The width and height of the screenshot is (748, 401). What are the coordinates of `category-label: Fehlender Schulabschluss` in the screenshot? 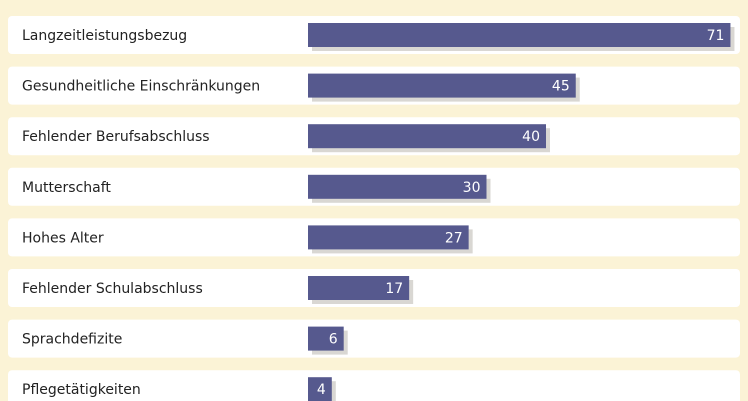 It's located at (112, 289).